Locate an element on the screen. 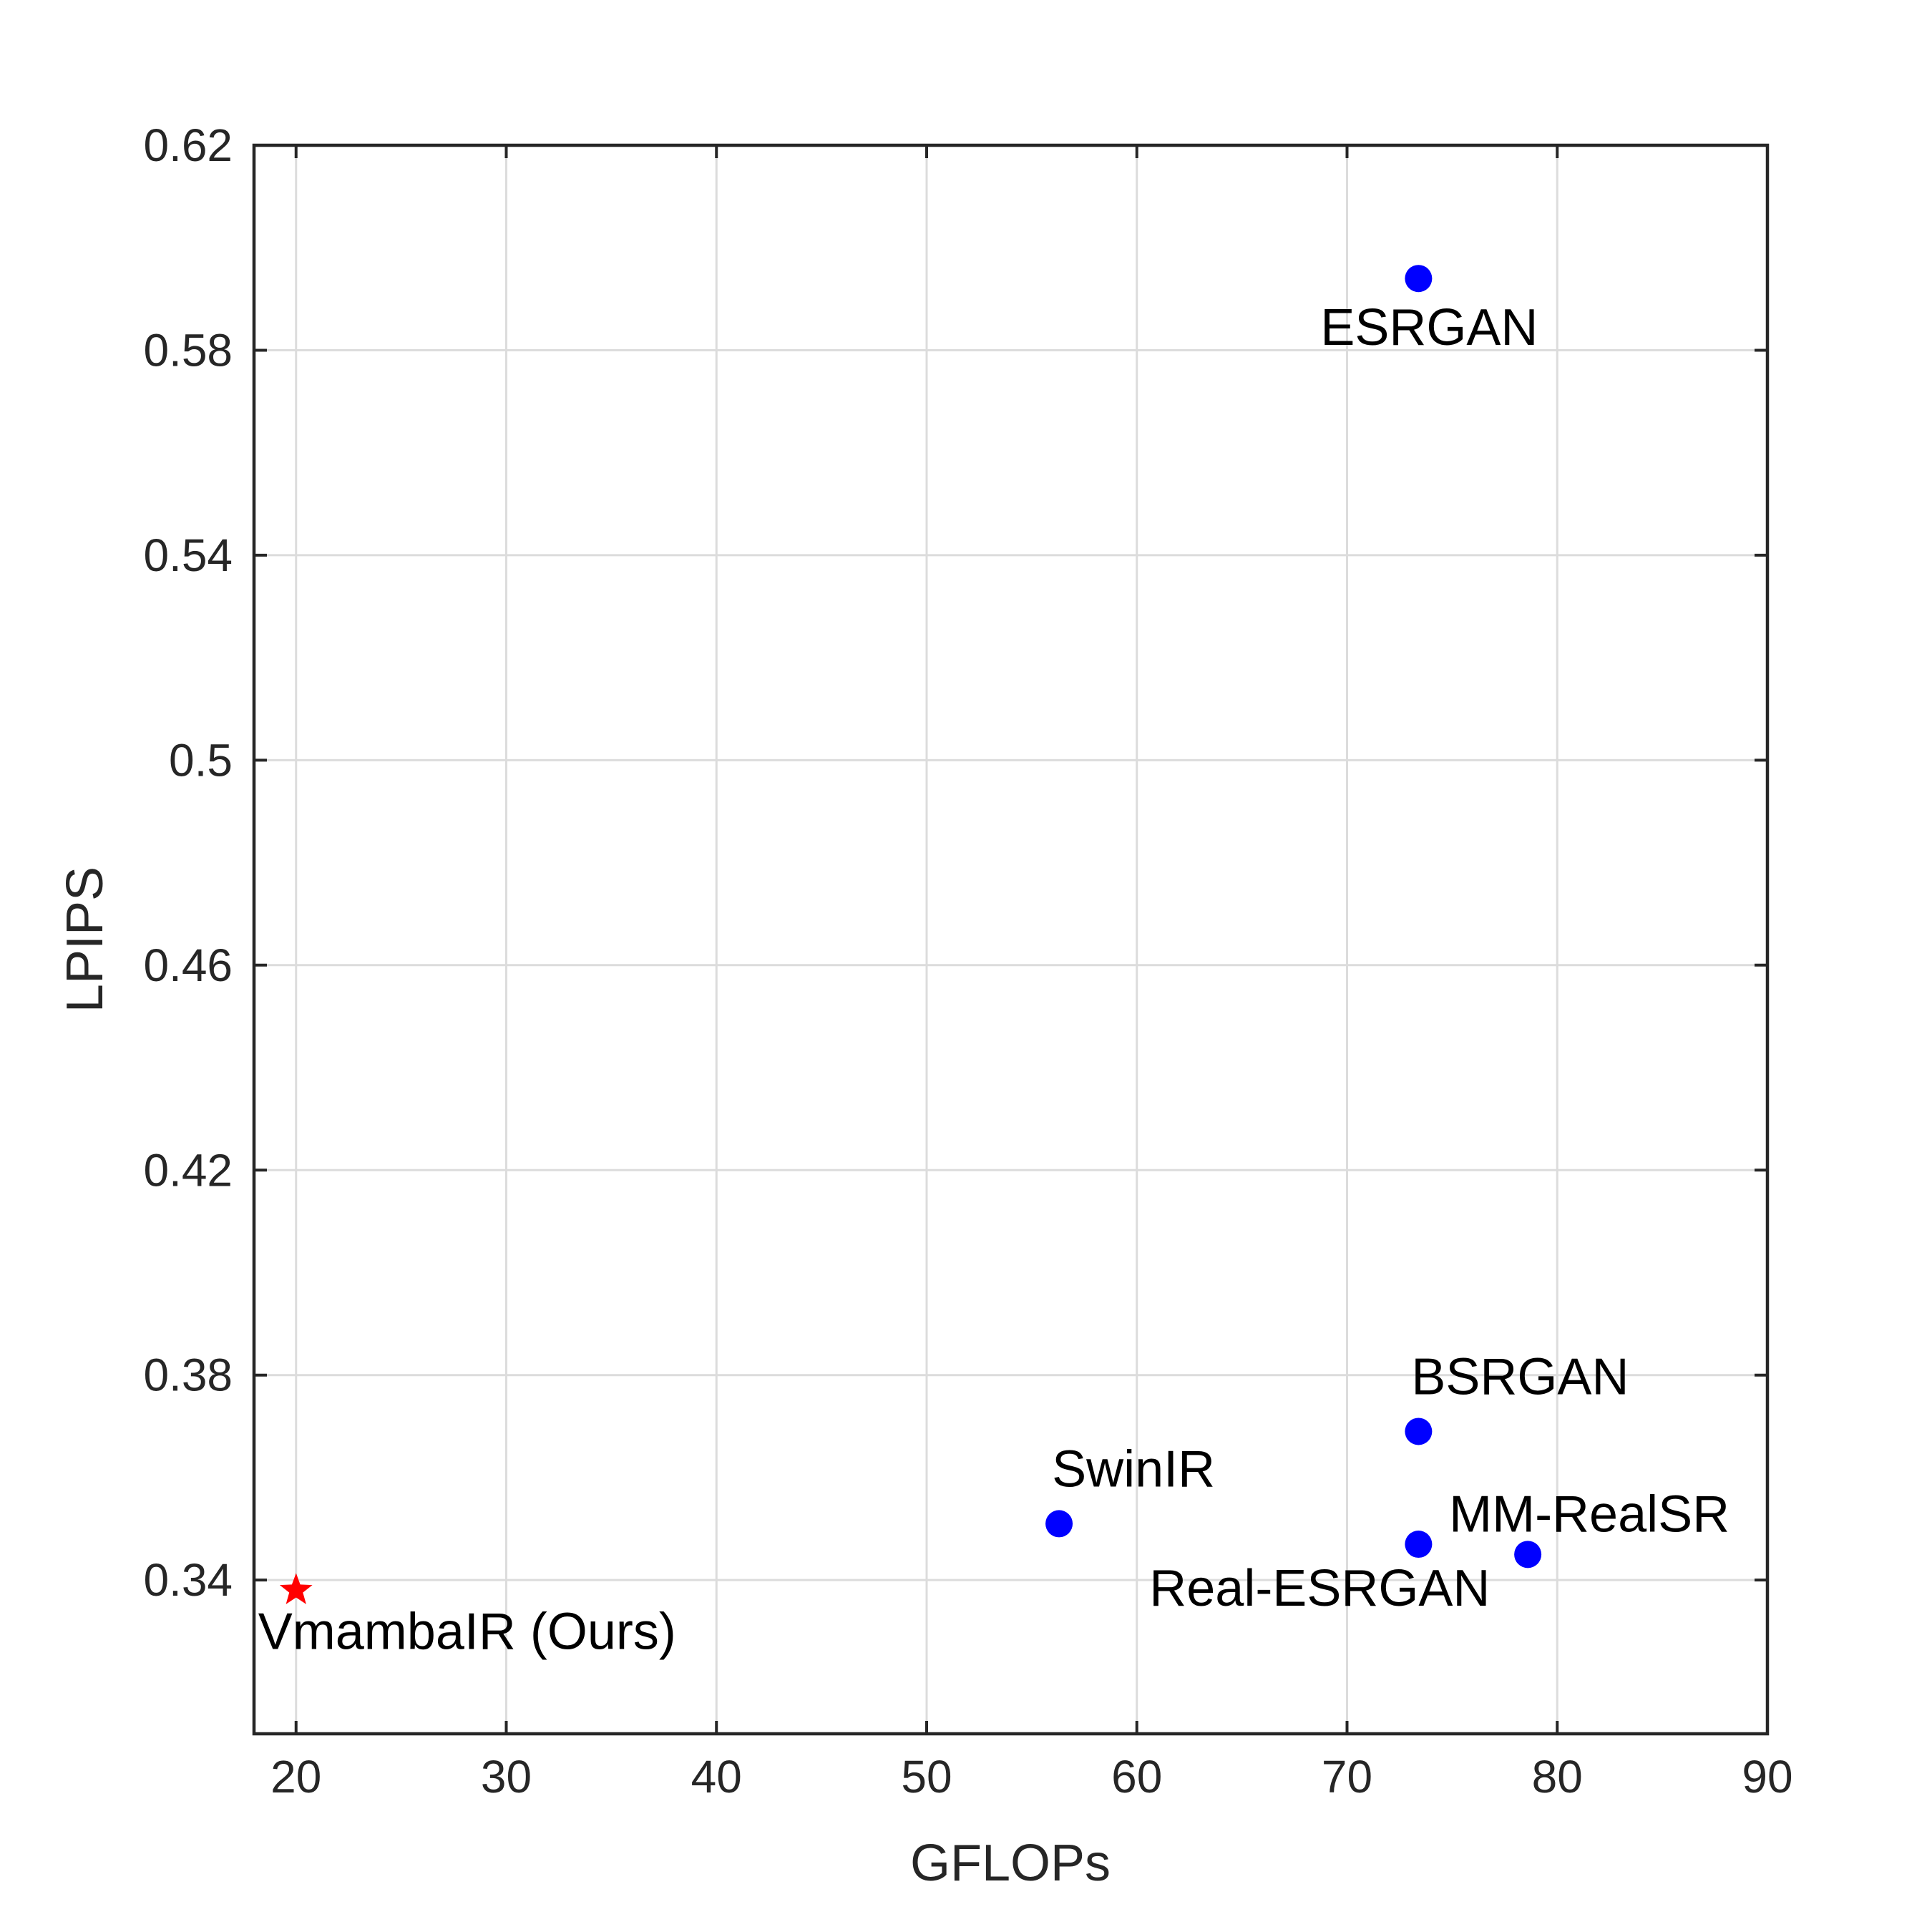 Image resolution: width=1932 pixels, height=1932 pixels. x-tick-label: 60 is located at coordinates (1136, 1776).